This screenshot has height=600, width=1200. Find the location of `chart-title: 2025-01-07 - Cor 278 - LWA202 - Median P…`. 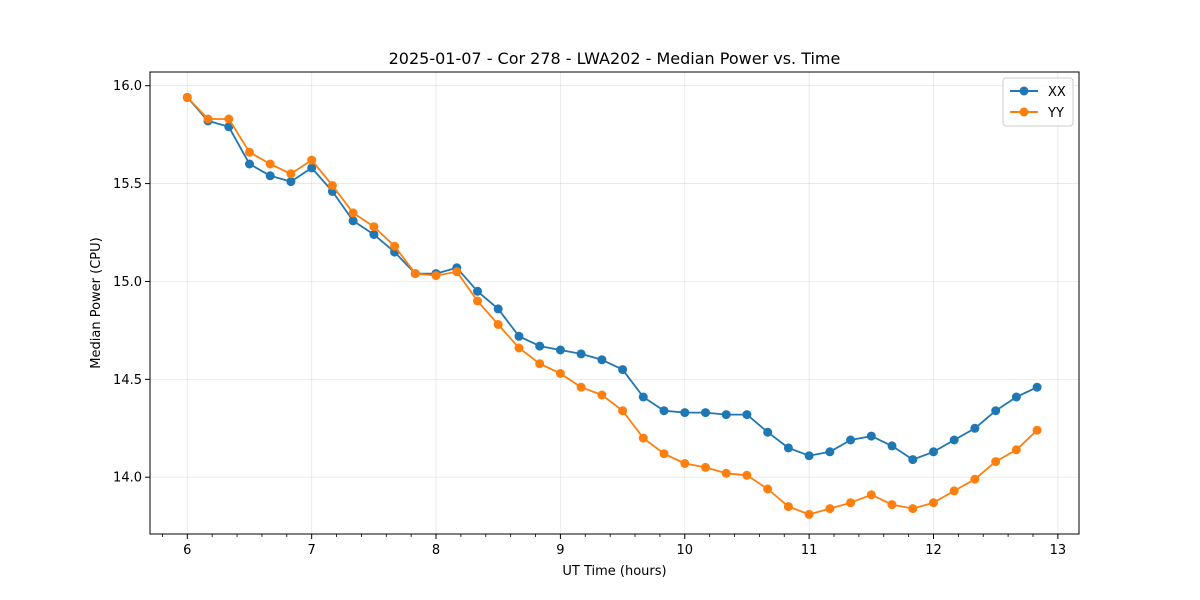

chart-title: 2025-01-07 - Cor 278 - LWA202 - Median P… is located at coordinates (615, 58).